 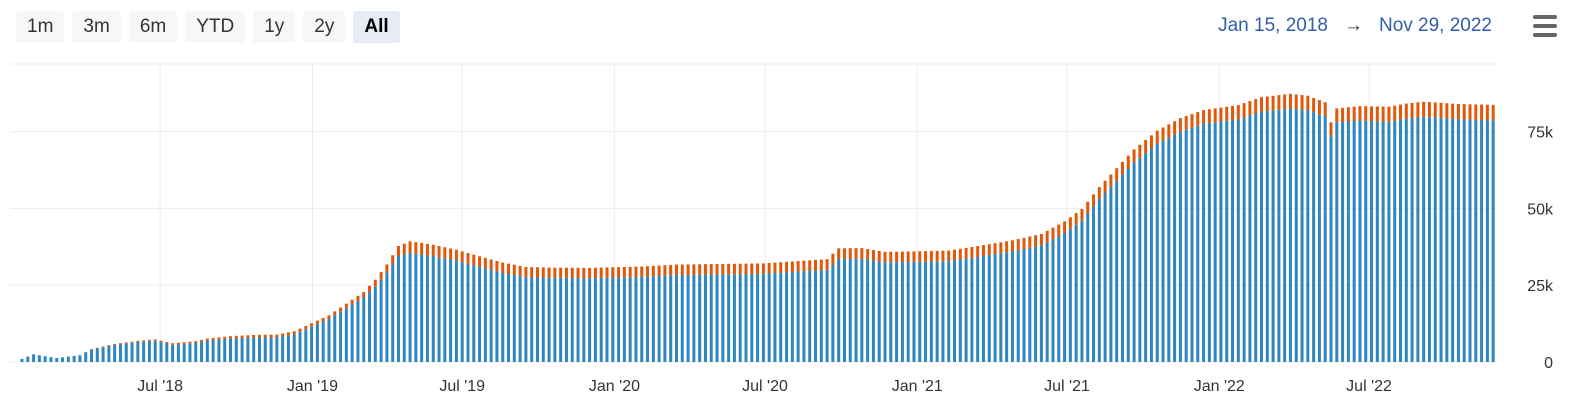 I want to click on range-button-3m: 3m, so click(x=96, y=27).